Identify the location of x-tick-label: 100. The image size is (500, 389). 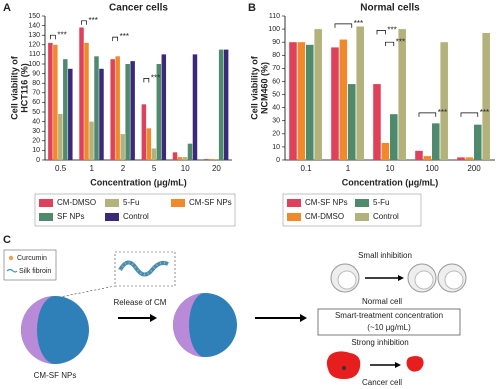
(432, 168).